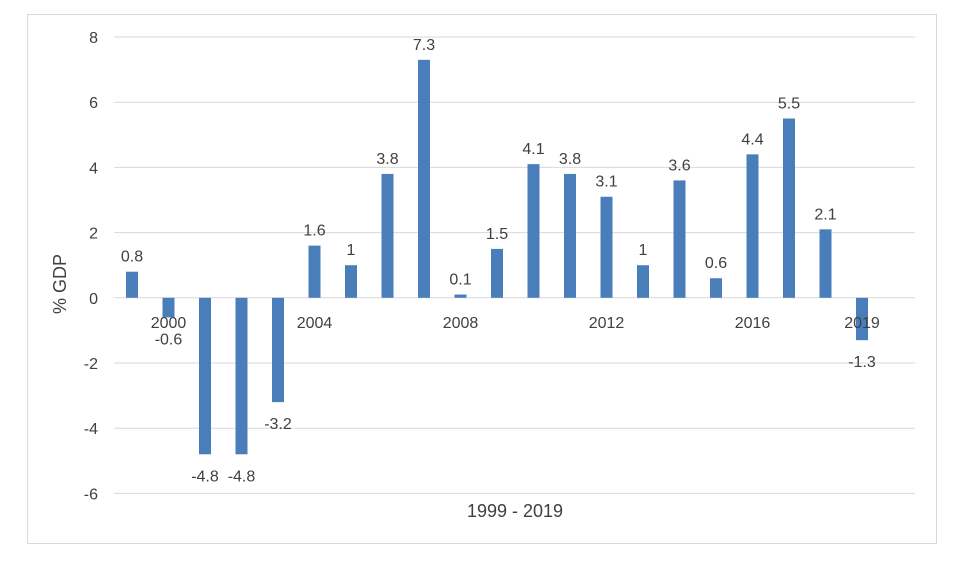 The image size is (960, 564). Describe the element at coordinates (315, 323) in the screenshot. I see `x-tick-label: 2004` at that location.